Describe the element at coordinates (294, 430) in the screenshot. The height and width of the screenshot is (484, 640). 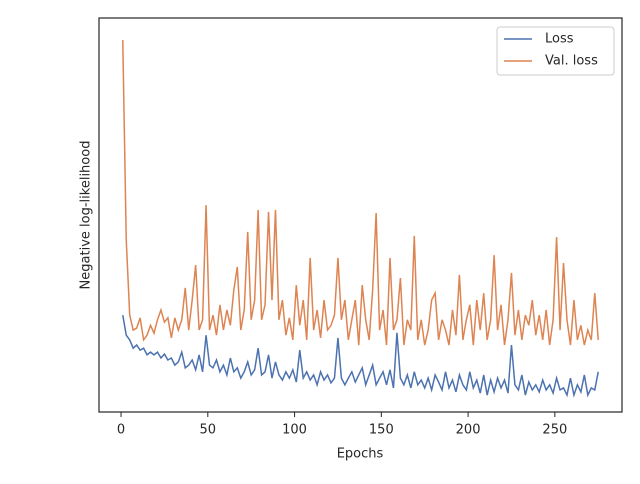
I see `x-tick-label: 100` at that location.